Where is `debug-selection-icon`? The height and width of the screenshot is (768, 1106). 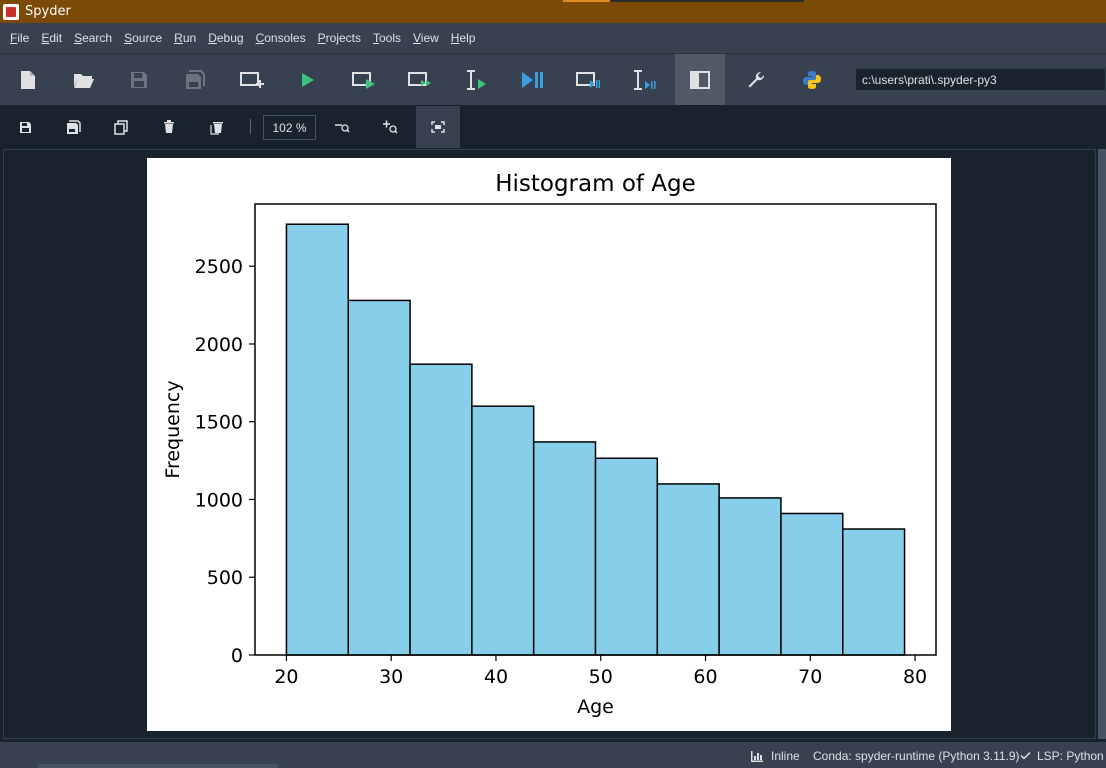
debug-selection-icon is located at coordinates (645, 79).